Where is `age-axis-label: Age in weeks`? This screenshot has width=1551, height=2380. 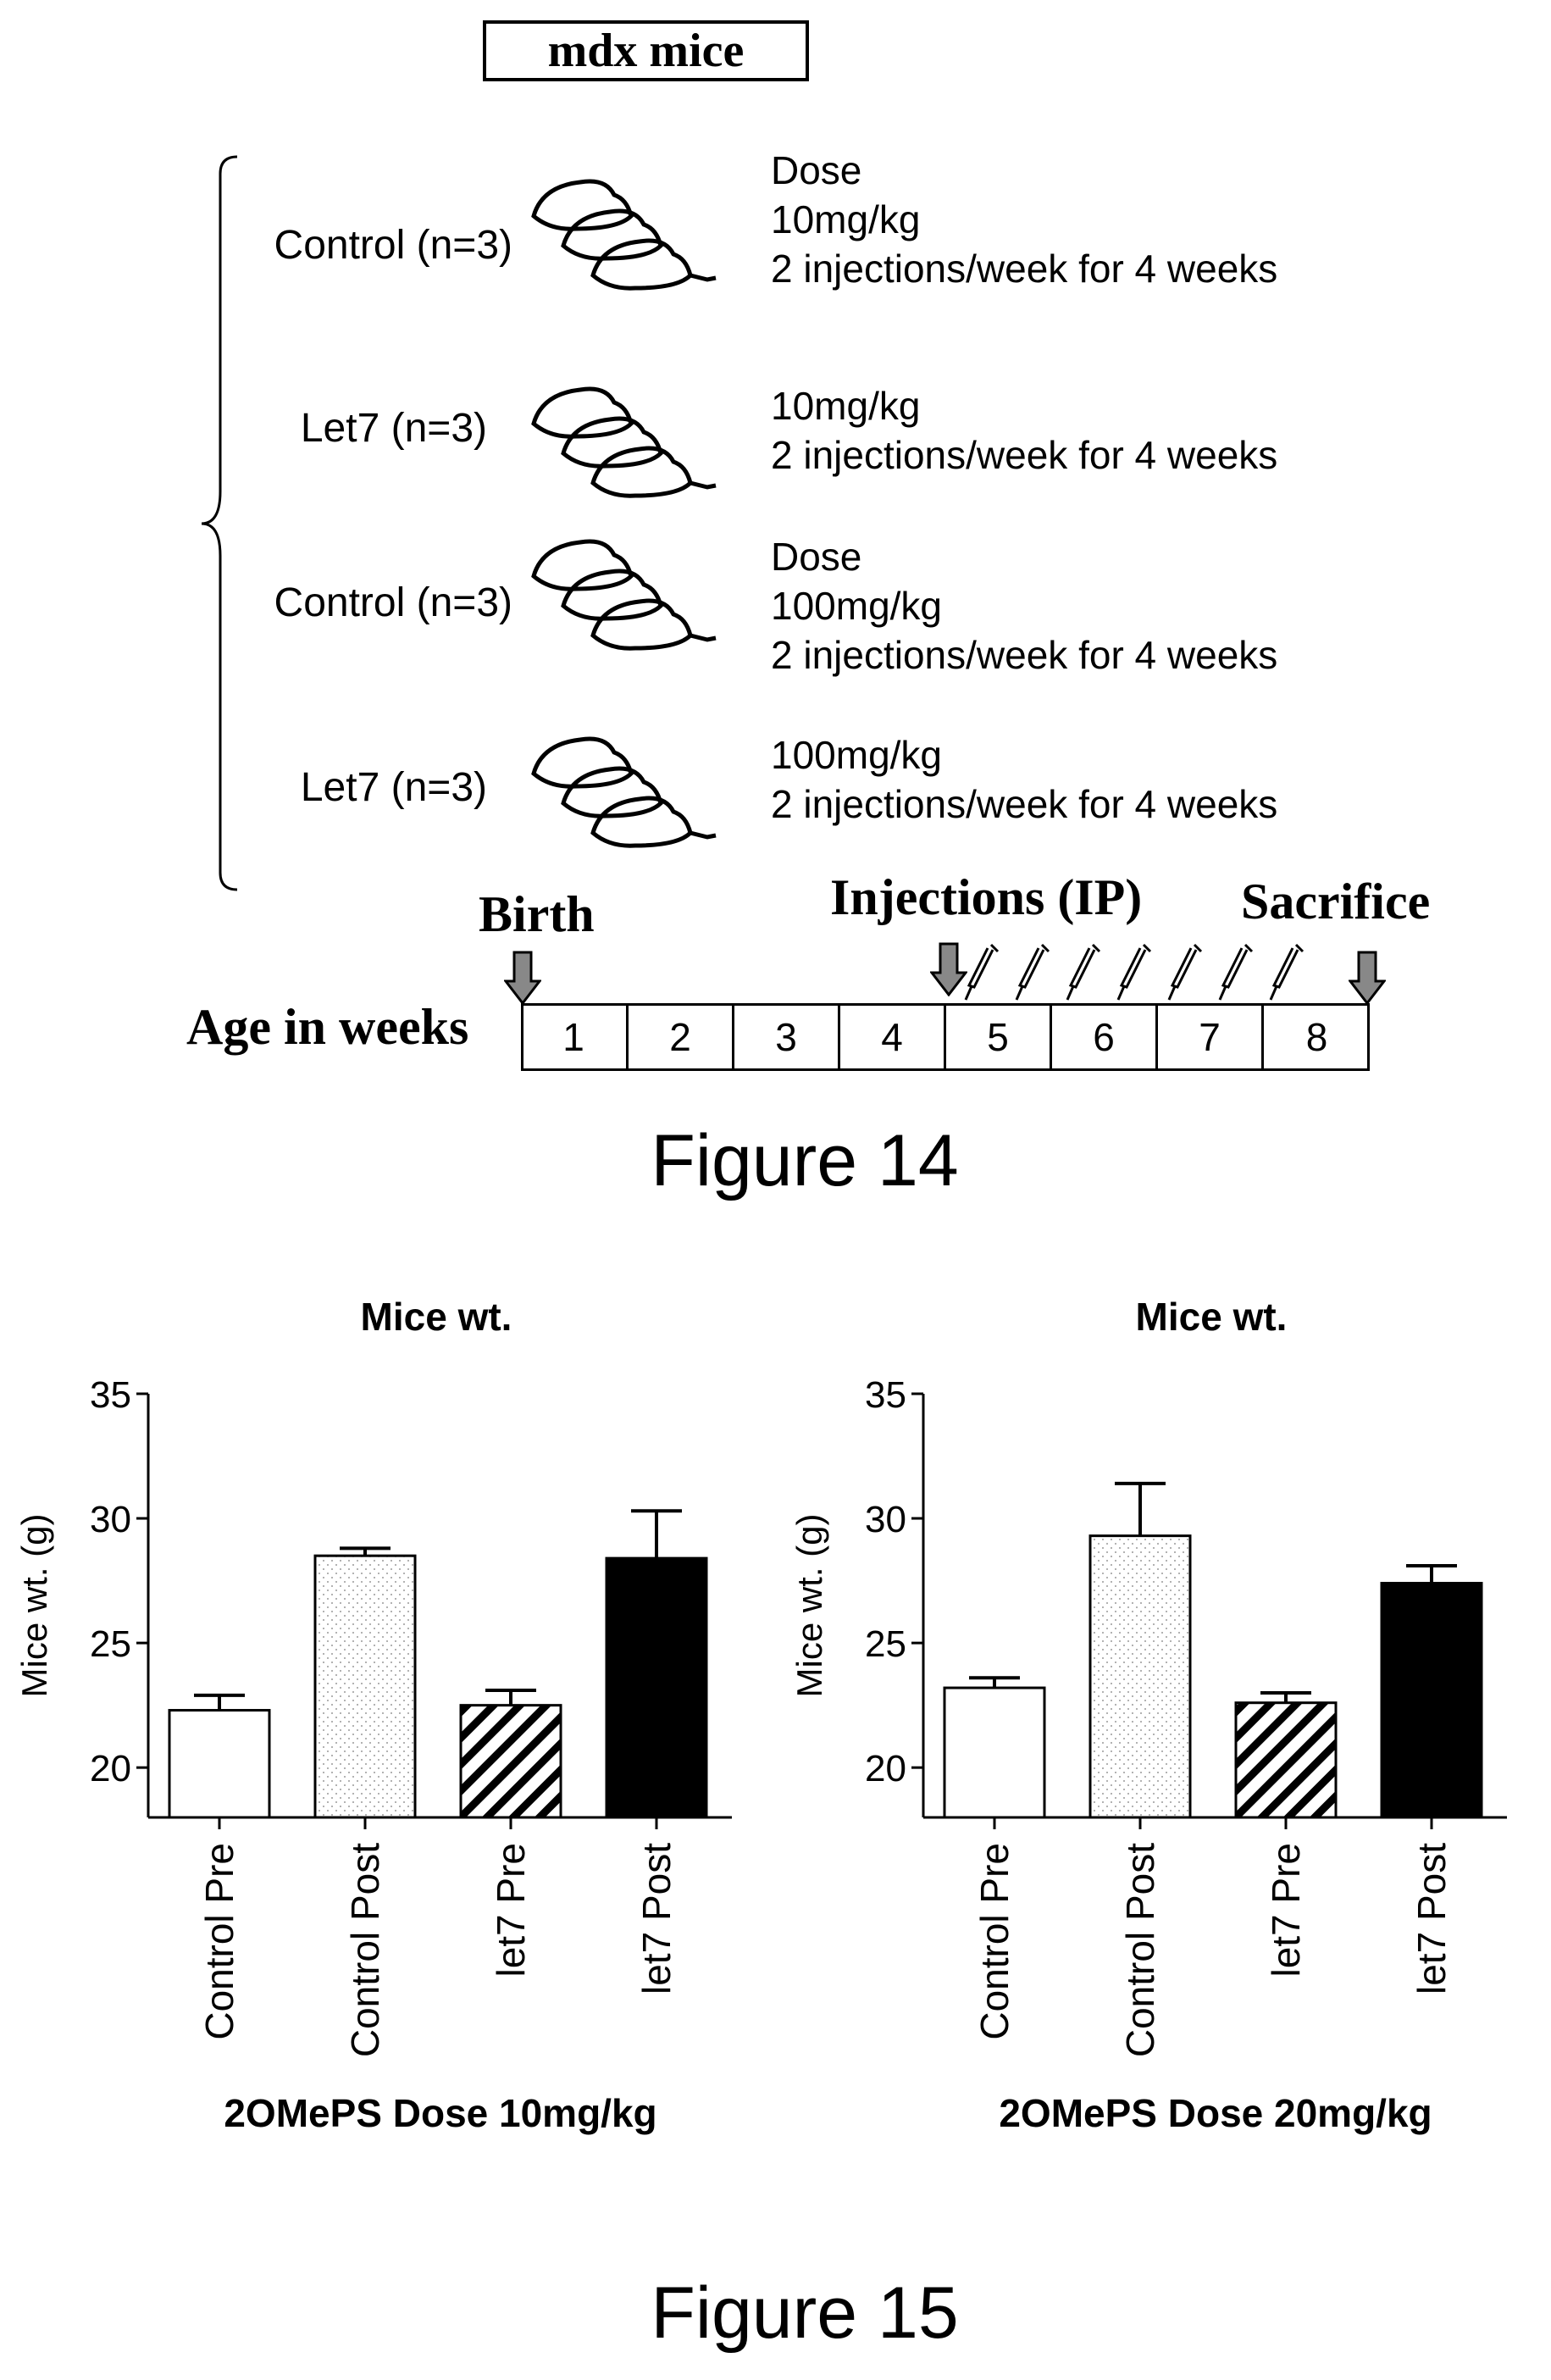 age-axis-label: Age in weeks is located at coordinates (327, 1027).